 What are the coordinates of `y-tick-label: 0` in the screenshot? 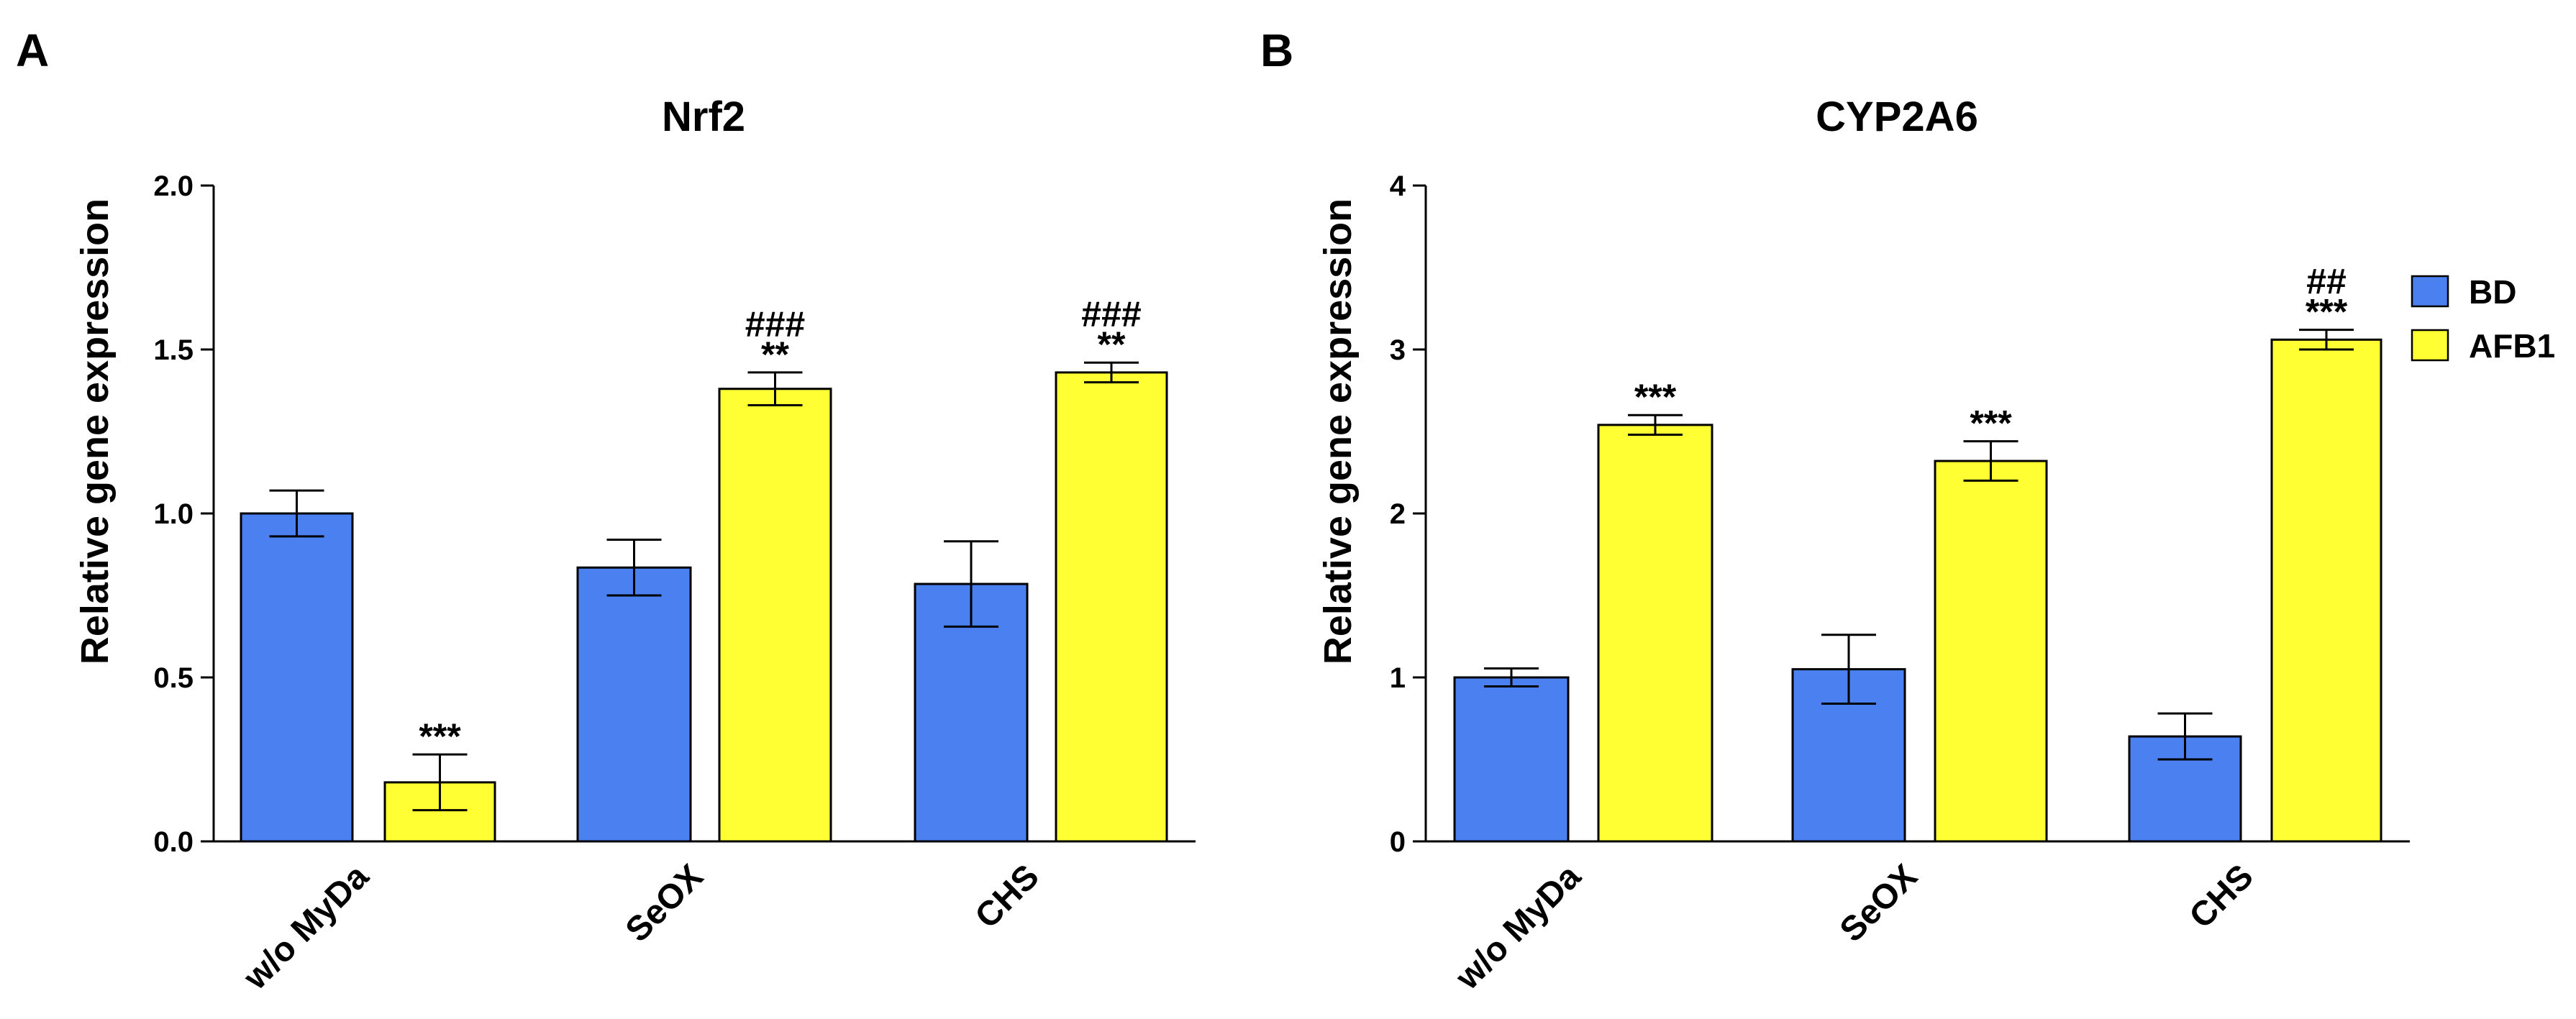 It's located at (1398, 842).